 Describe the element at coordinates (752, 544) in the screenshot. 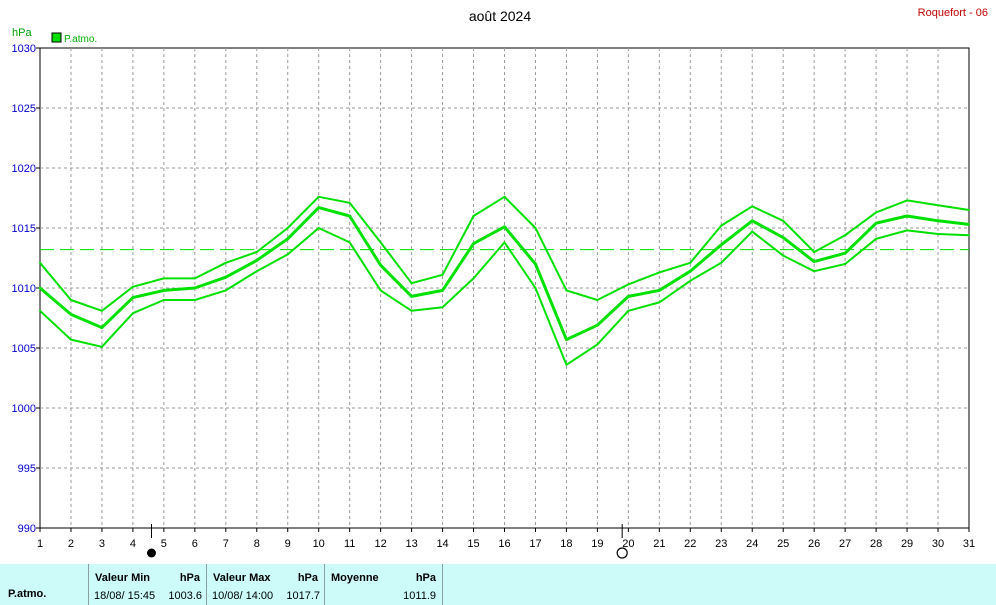

I see `x-tick-label: 24` at that location.